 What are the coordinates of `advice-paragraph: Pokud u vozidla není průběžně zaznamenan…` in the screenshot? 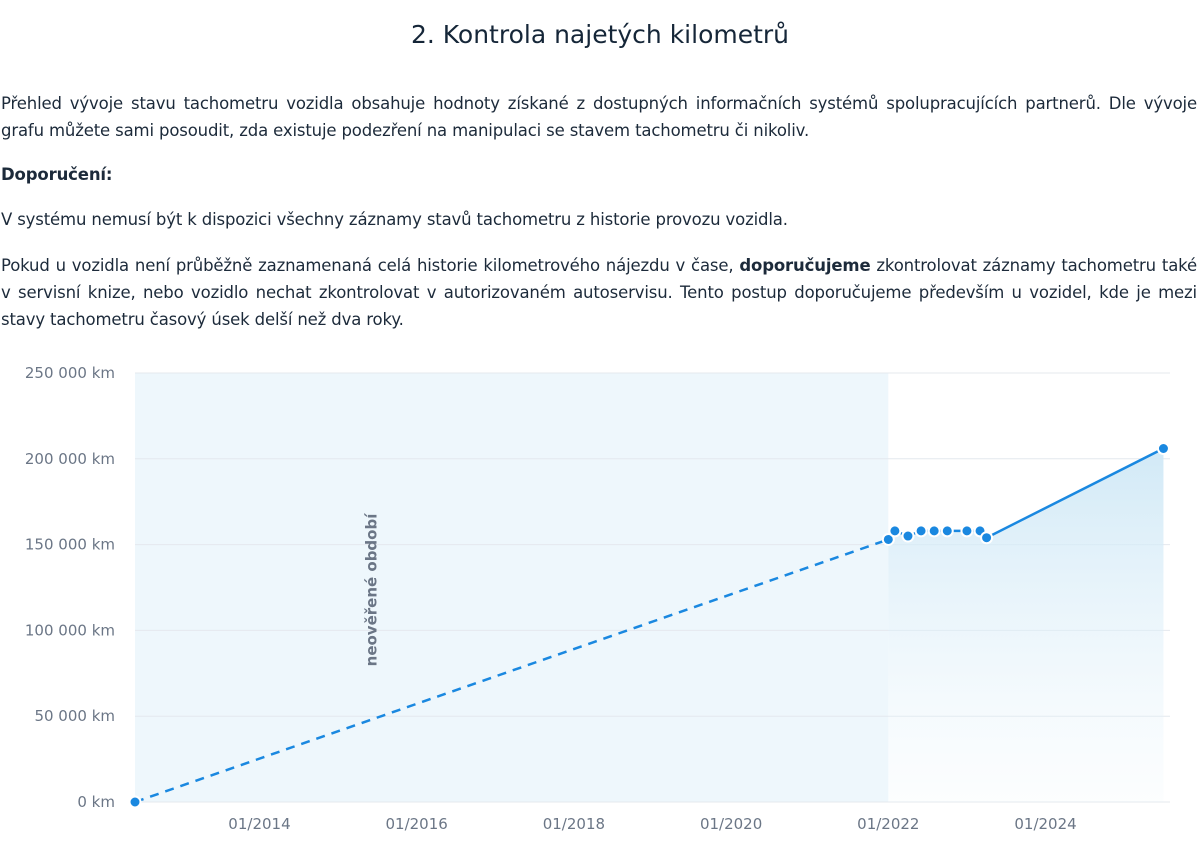 It's located at (599, 292).